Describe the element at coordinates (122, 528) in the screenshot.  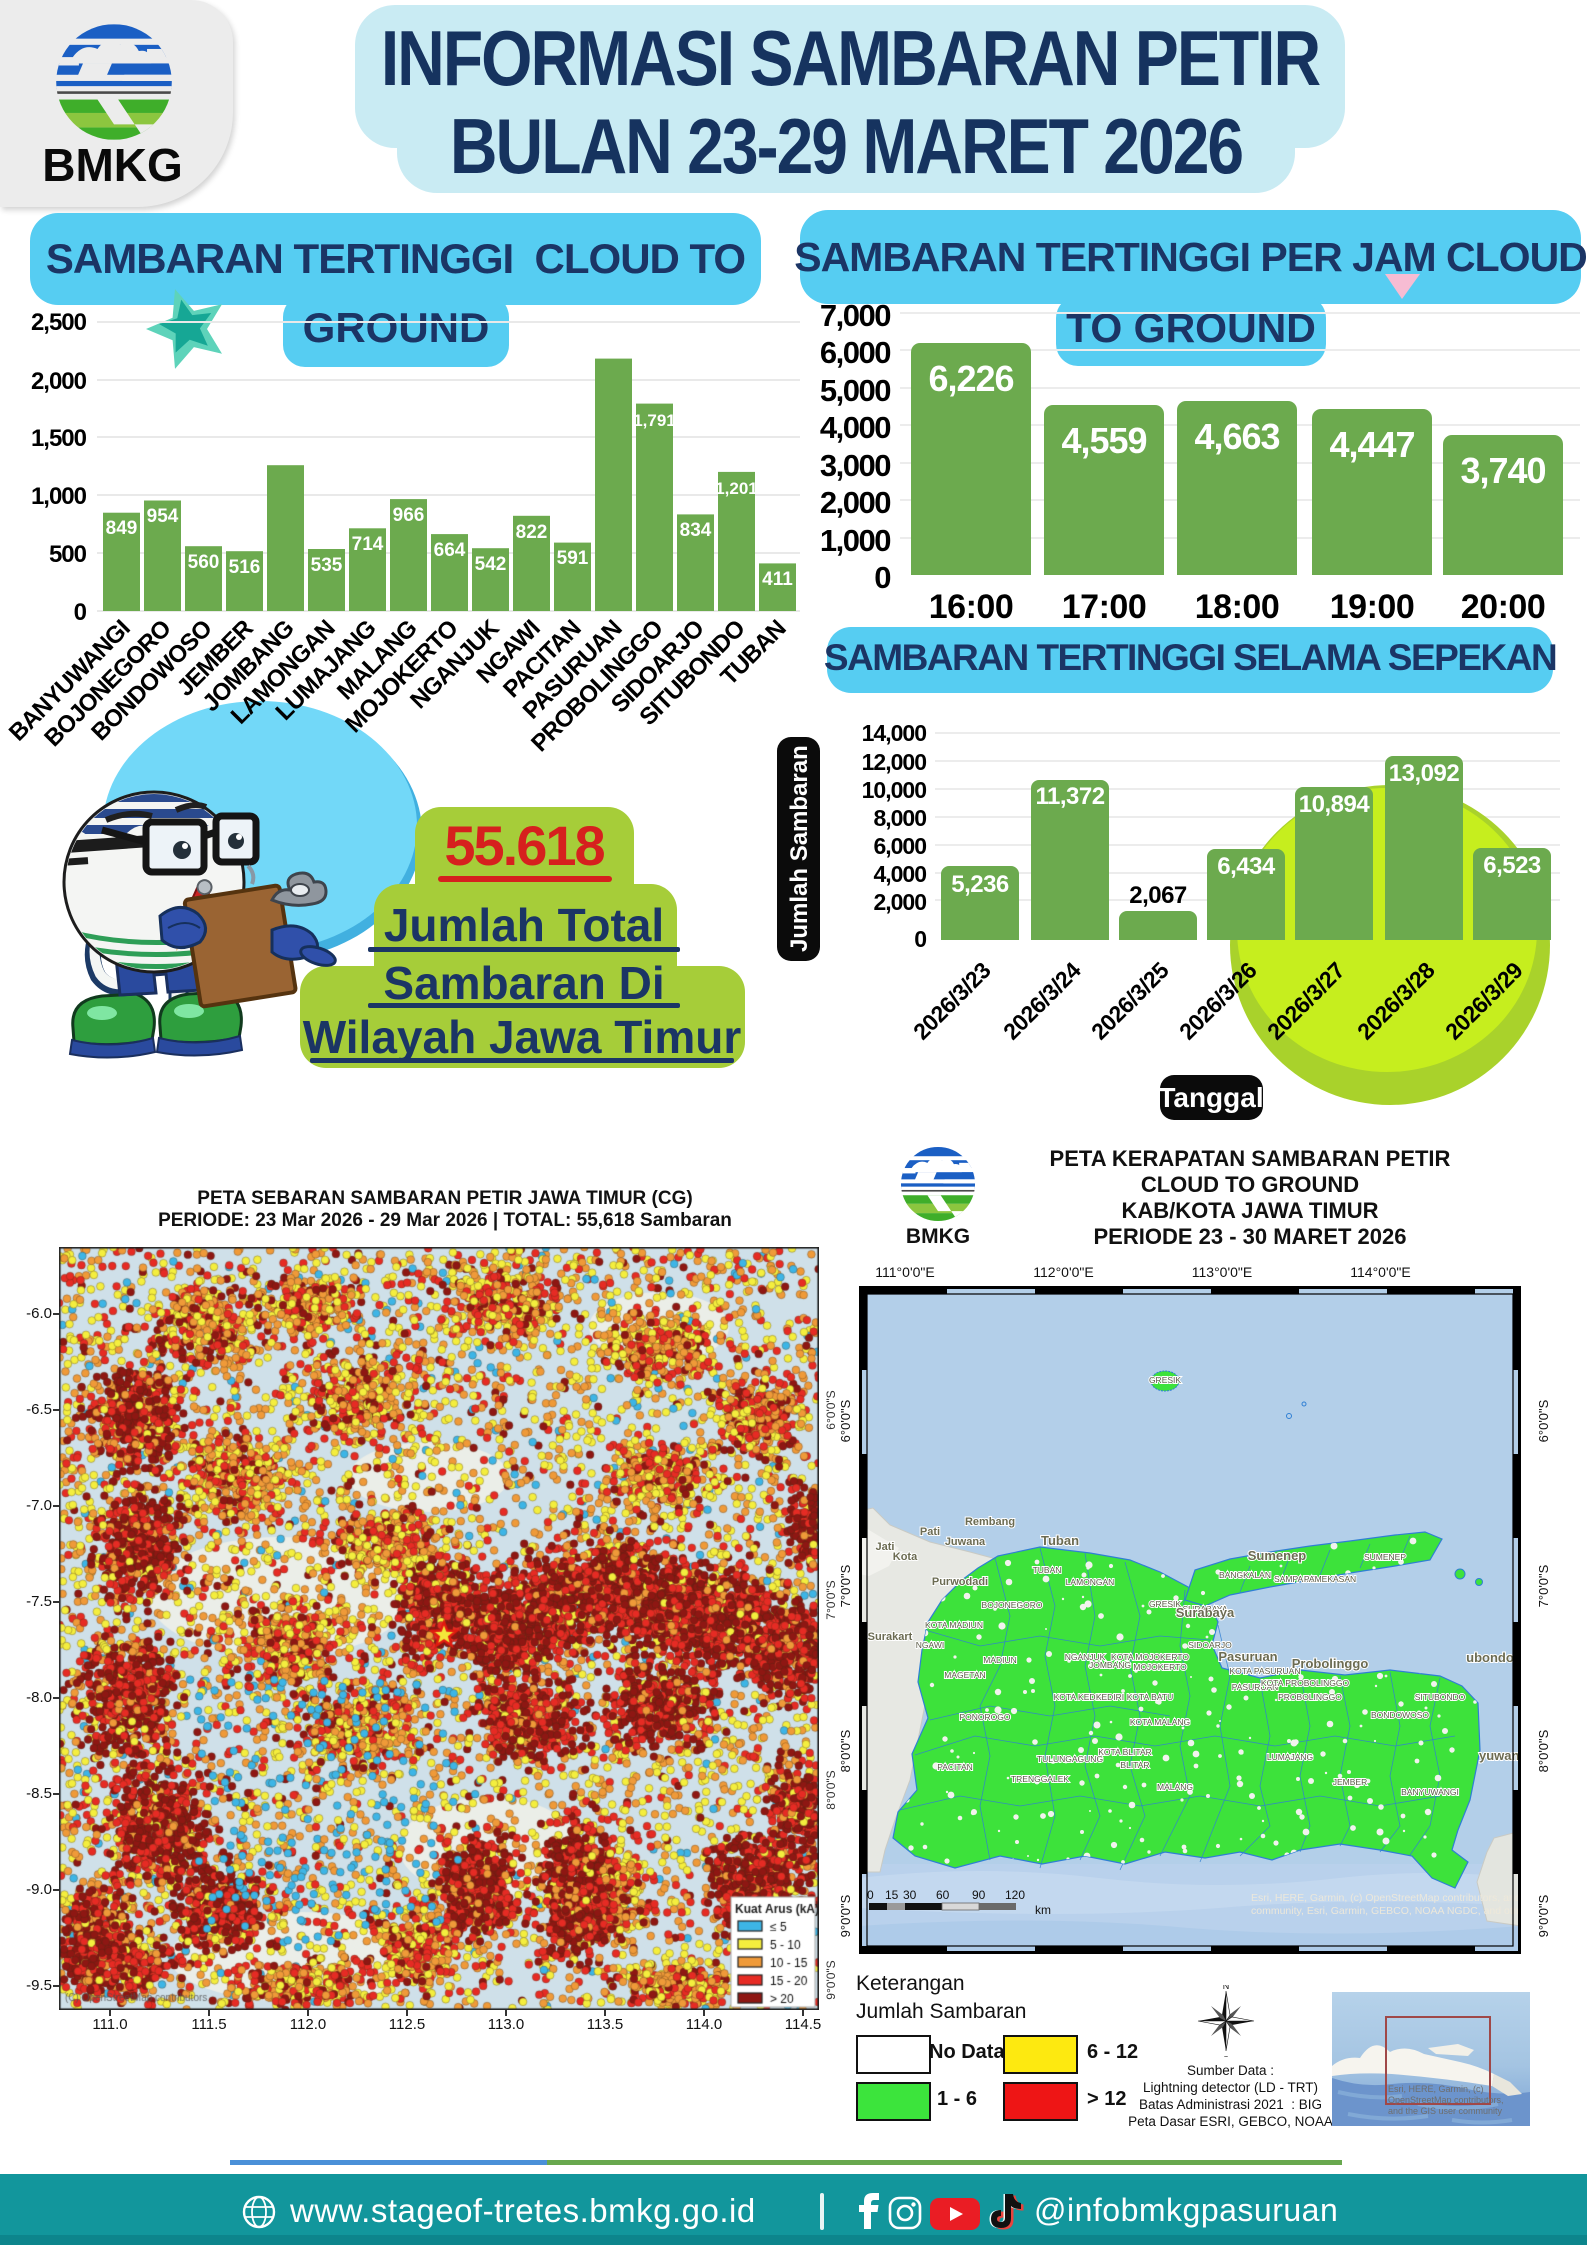
I see `svg-text: 849` at that location.